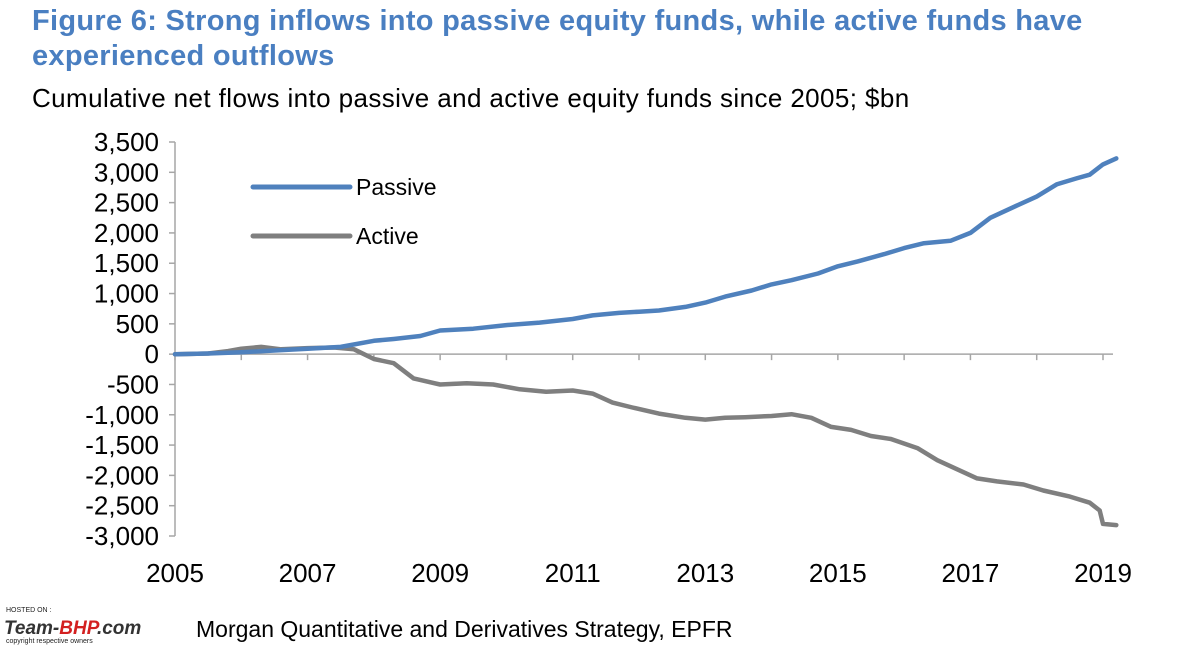 This screenshot has height=650, width=1200. I want to click on x-tick-label: 2009, so click(440, 573).